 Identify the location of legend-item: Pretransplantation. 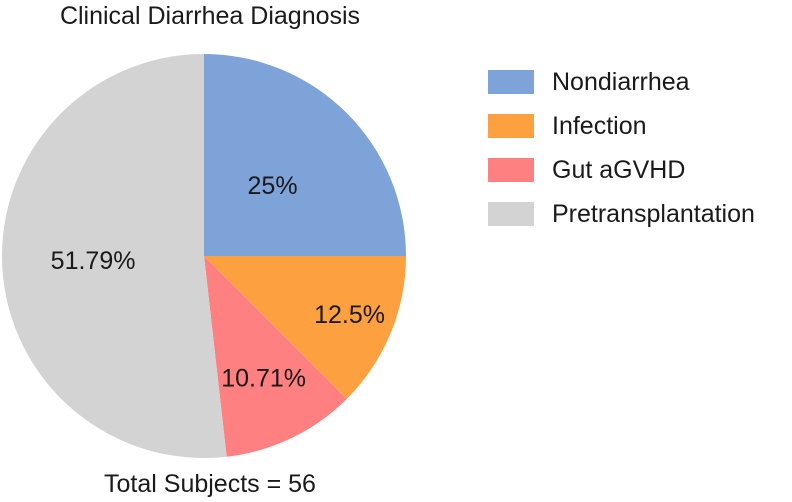
(621, 214).